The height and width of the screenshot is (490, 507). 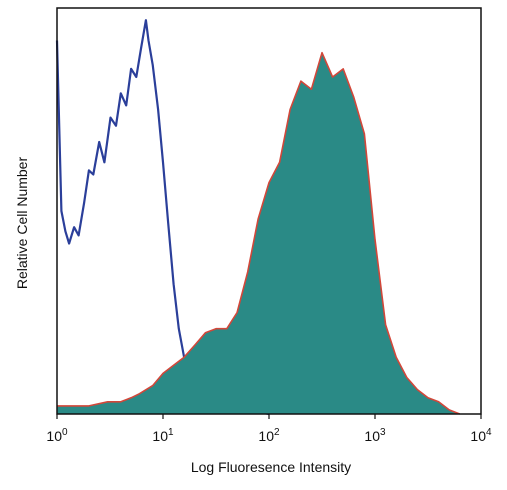 What do you see at coordinates (57, 435) in the screenshot?
I see `x-tick-label: 10⁰` at bounding box center [57, 435].